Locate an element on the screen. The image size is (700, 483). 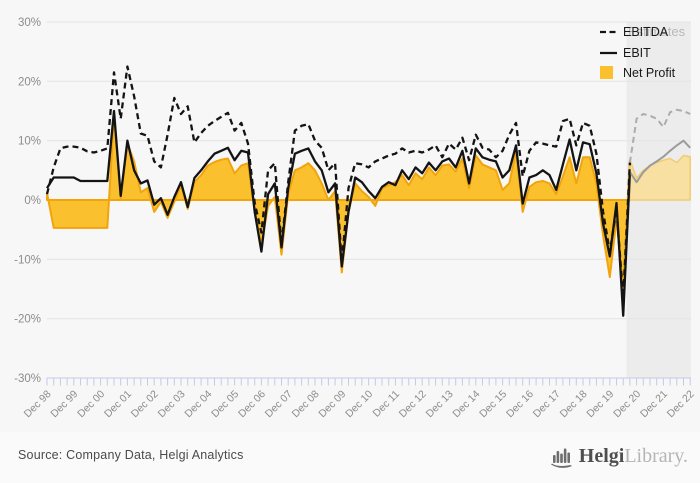
helgi-library-logo: HelgiLibrary. is located at coordinates (619, 456).